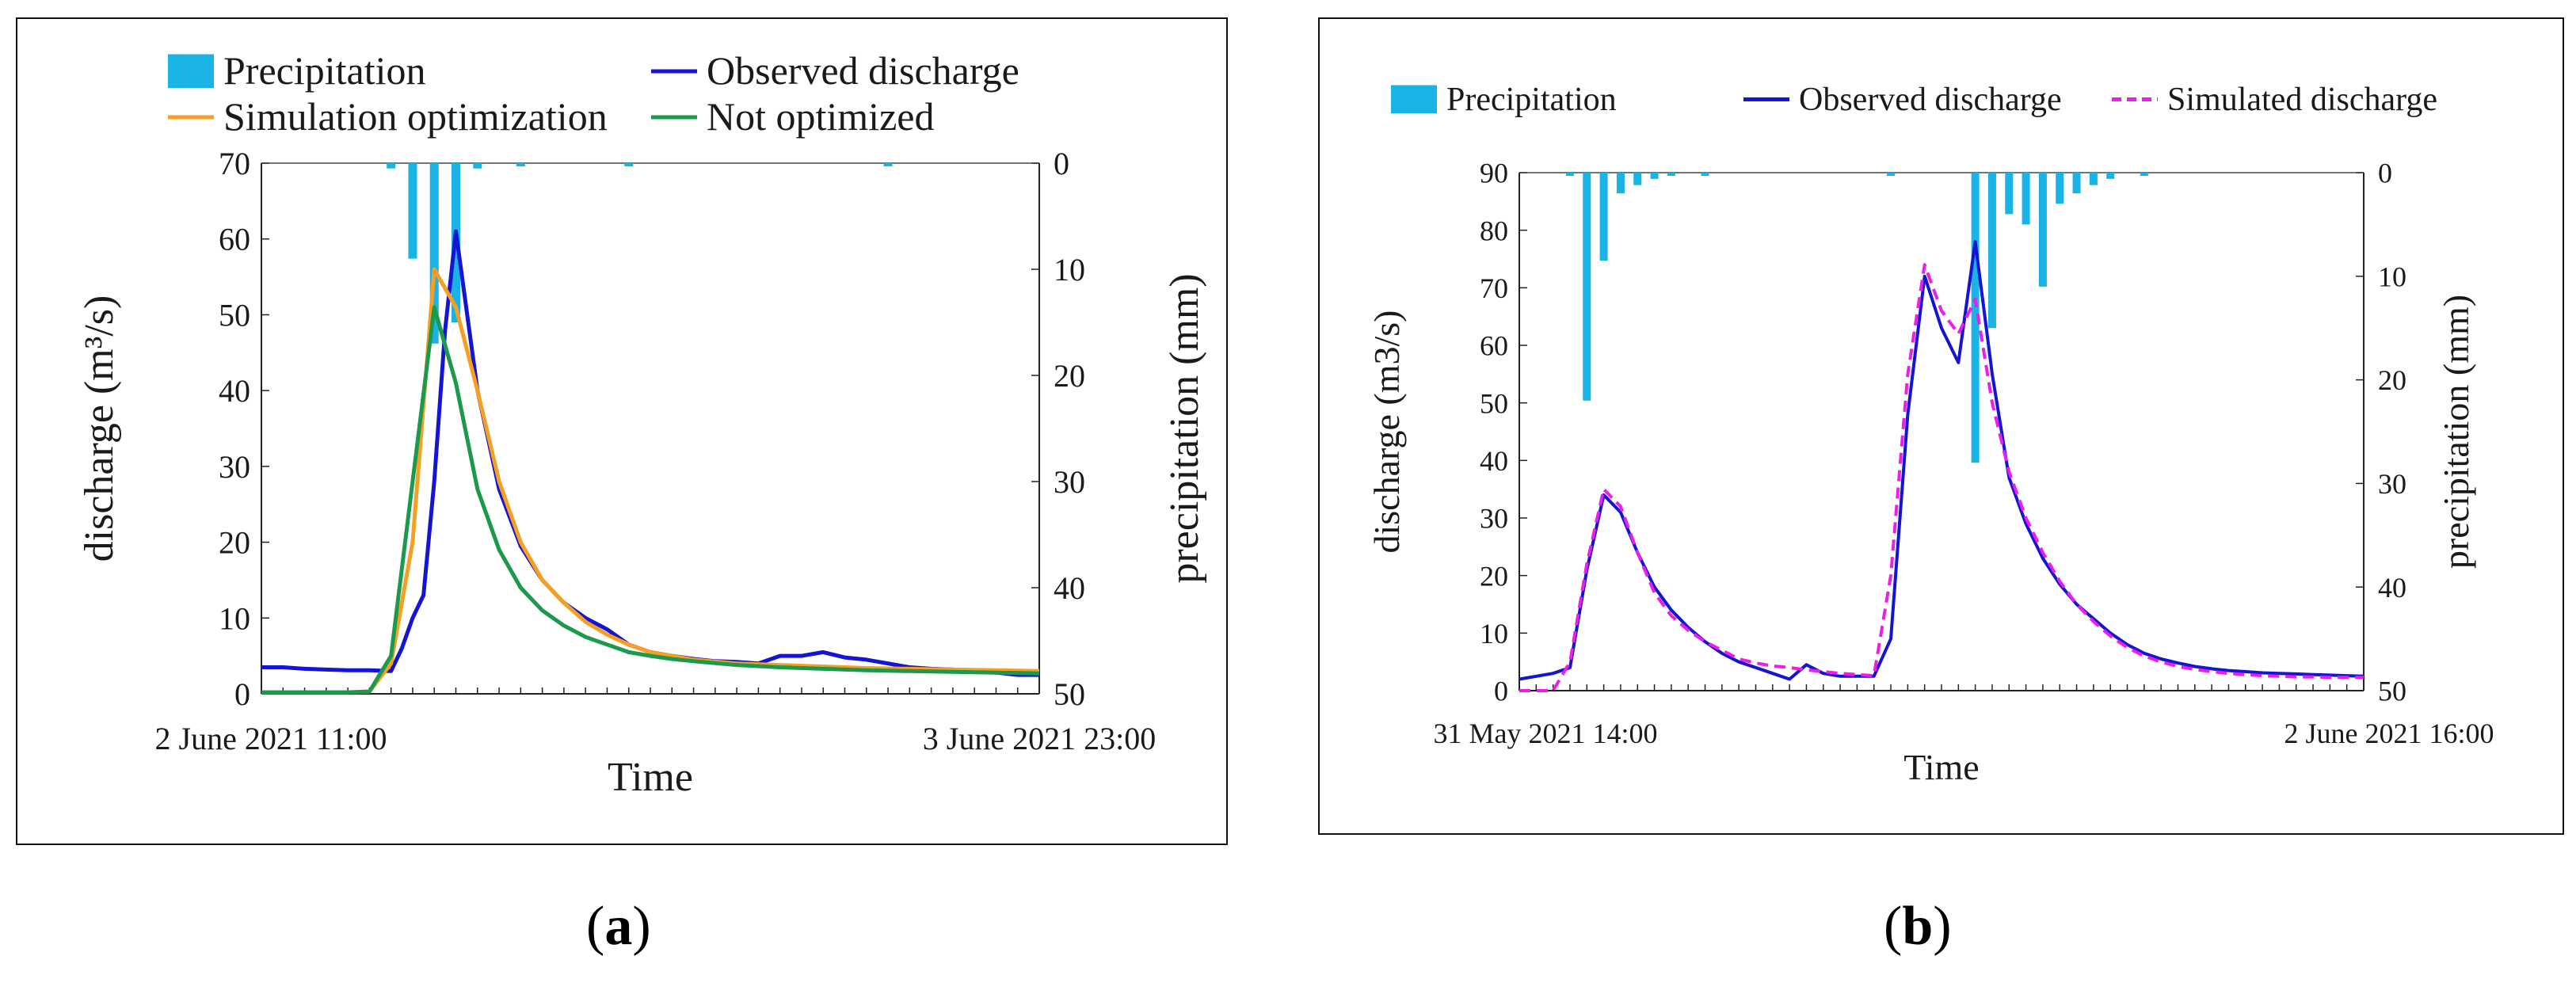 The image size is (2576, 994). What do you see at coordinates (651, 500) in the screenshot?
I see `series-line-not-optimized` at bounding box center [651, 500].